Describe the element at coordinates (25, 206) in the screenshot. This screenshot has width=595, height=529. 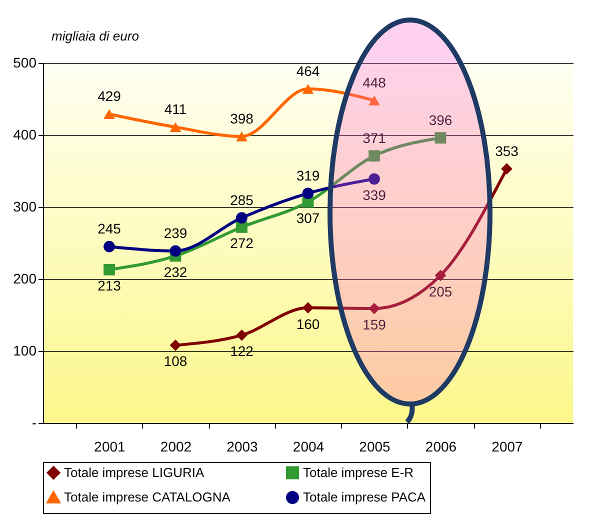
I see `y-tick-label: 300` at that location.